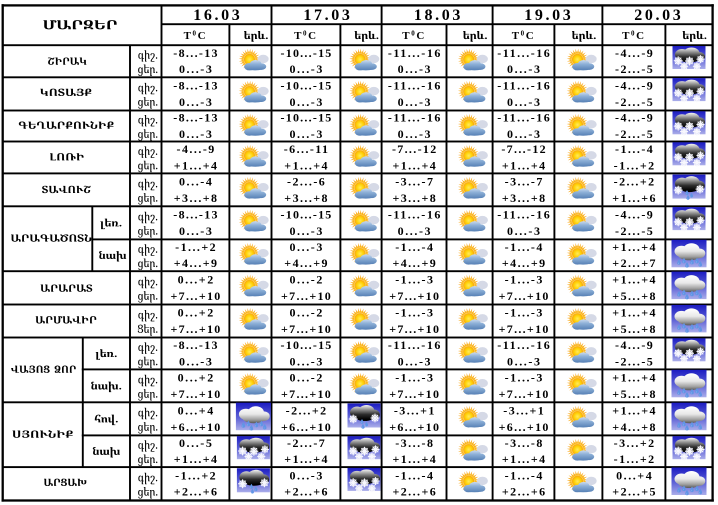 The height and width of the screenshot is (505, 718). I want to click on svg-text: -1...+2, so click(634, 165).